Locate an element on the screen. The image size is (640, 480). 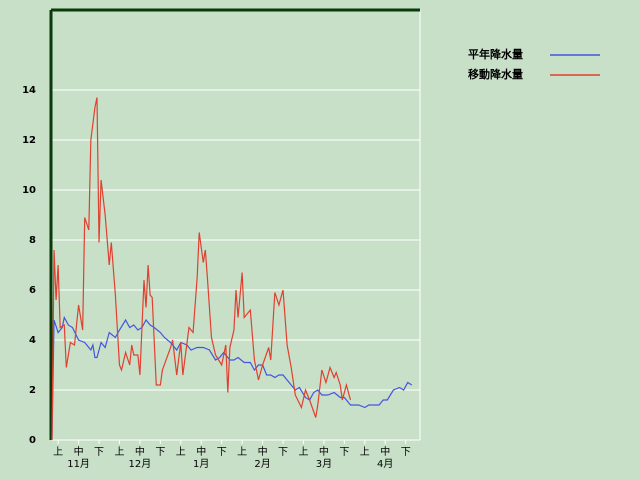
month-label: 11月 is located at coordinates (78, 464).